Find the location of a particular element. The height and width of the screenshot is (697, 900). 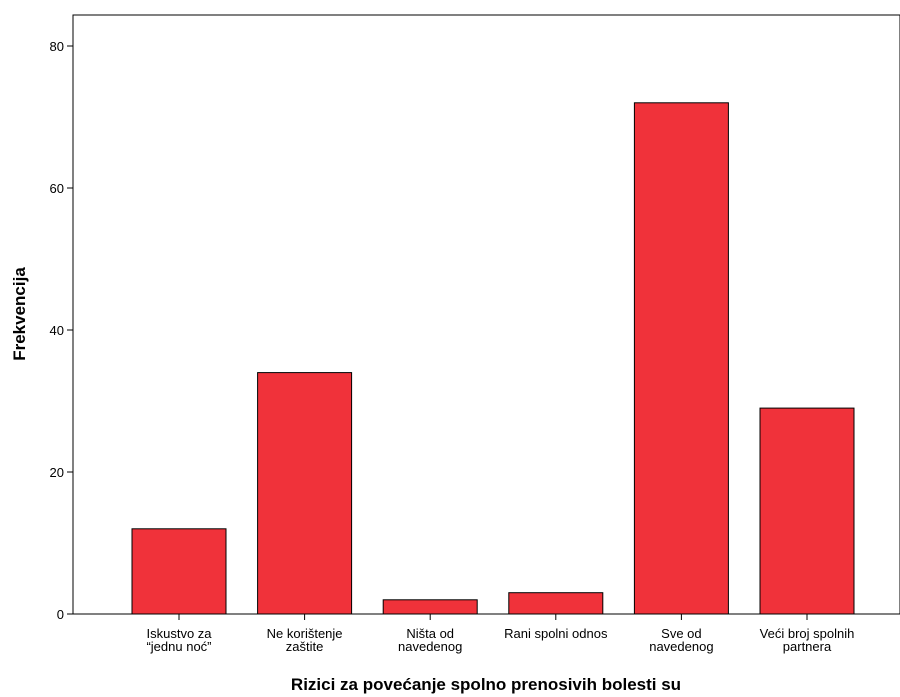

x-category-label: Ne korištenje zaštite is located at coordinates (305, 640).